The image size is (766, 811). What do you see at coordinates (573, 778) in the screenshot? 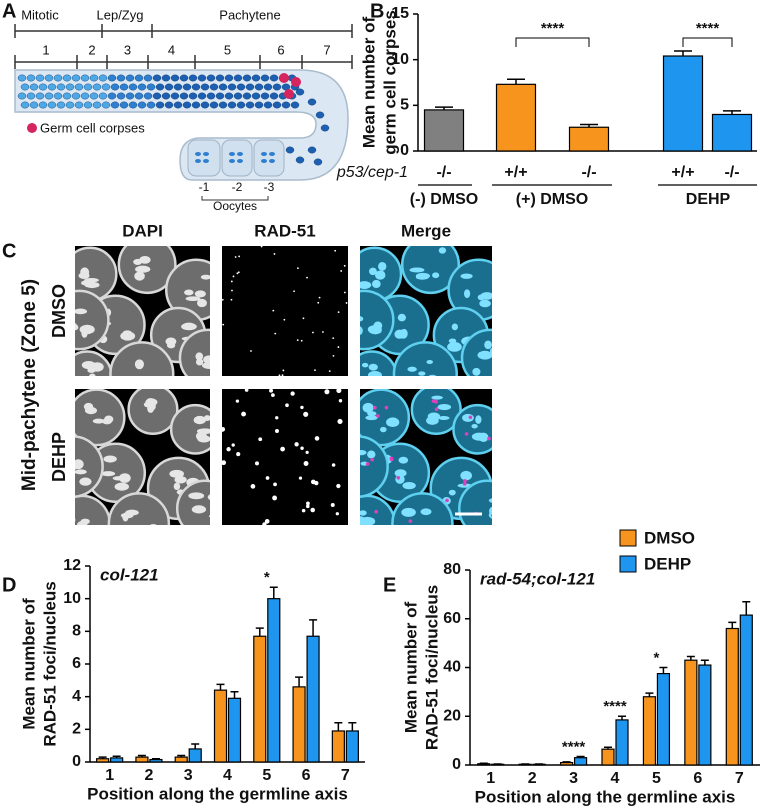
I see `x-tick-label: 3` at bounding box center [573, 778].